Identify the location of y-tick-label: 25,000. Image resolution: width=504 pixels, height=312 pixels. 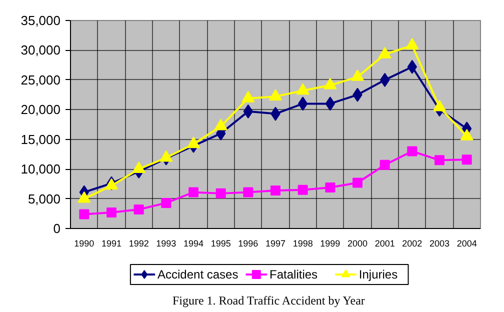
(40, 80).